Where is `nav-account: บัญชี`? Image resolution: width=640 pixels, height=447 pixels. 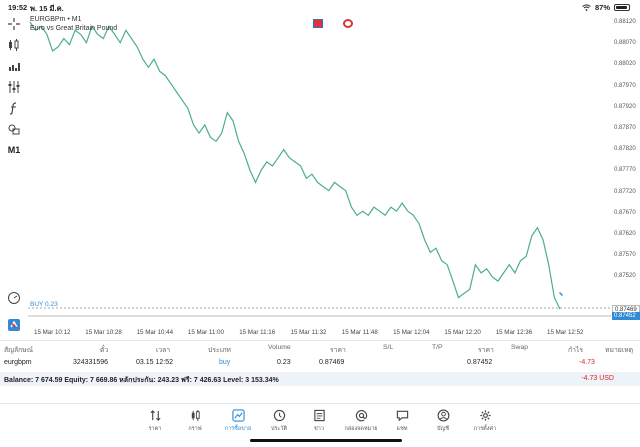
nav-account: บัญชี is located at coordinates (443, 421).